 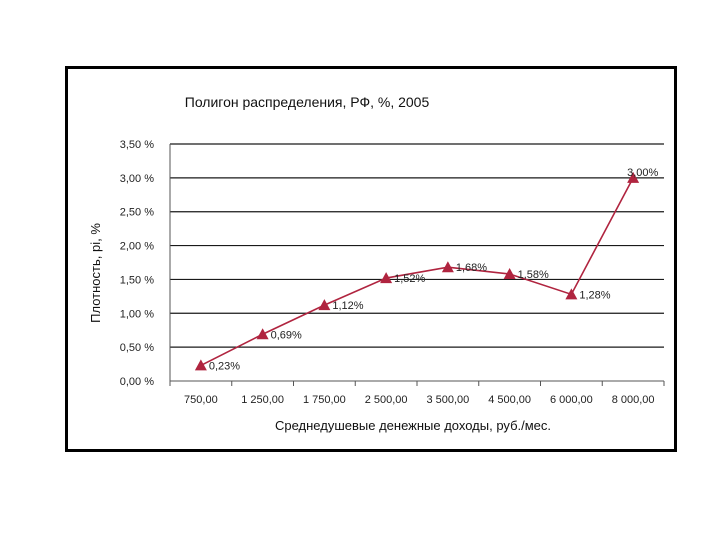 I want to click on data-label: 1,28%, so click(x=594, y=295).